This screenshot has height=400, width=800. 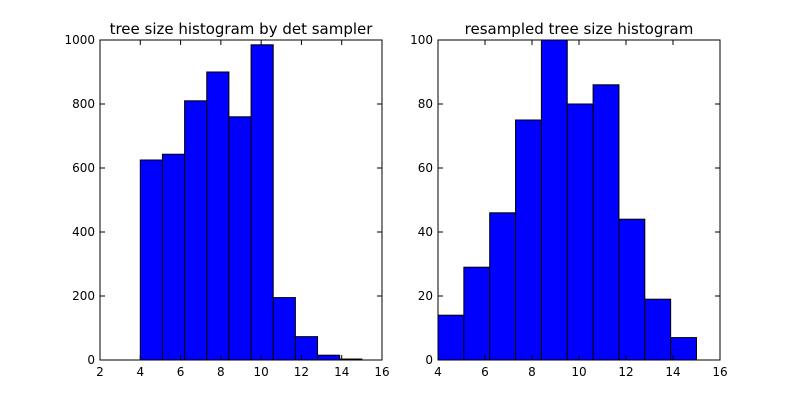 What do you see at coordinates (425, 168) in the screenshot?
I see `y-tick-label: 60` at bounding box center [425, 168].